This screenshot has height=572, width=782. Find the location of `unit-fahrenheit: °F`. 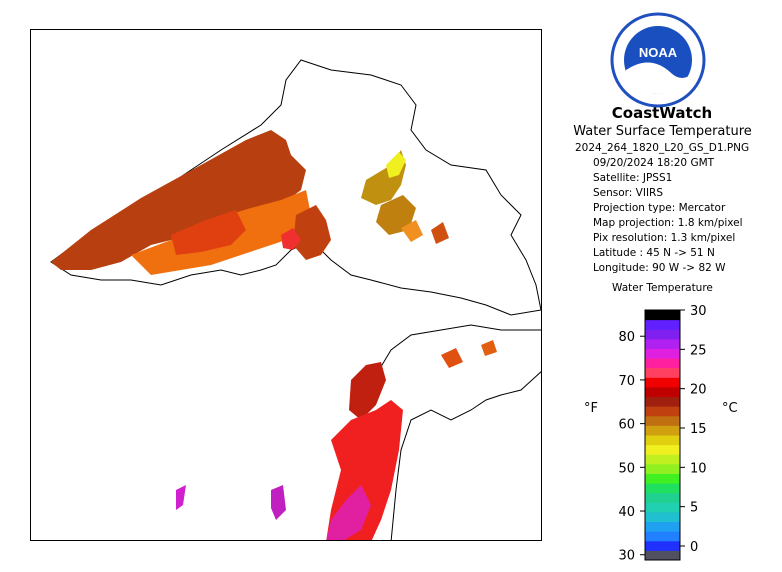

unit-fahrenheit: °F is located at coordinates (591, 408).